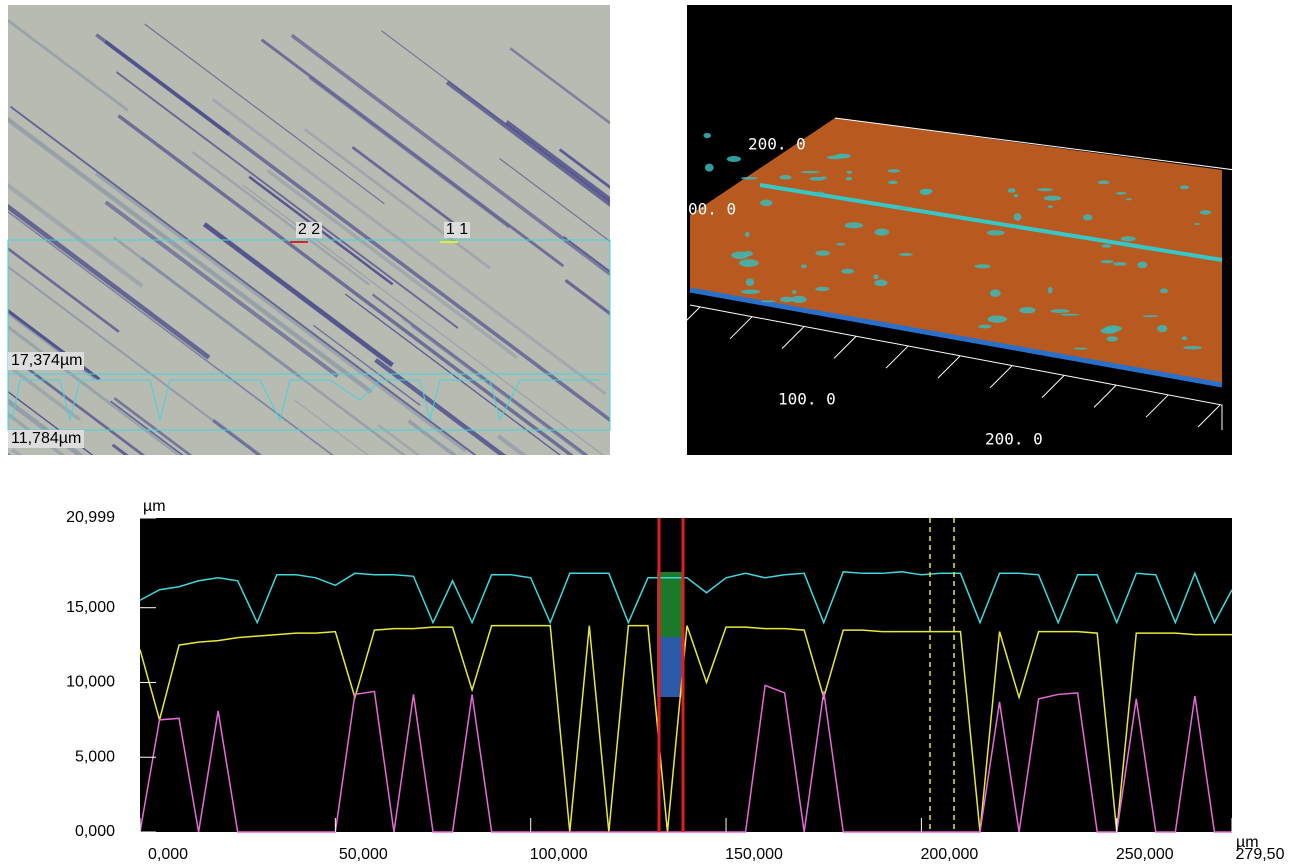 This screenshot has height=865, width=1300. Describe the element at coordinates (1035, 156) in the screenshot. I see `frame` at that location.